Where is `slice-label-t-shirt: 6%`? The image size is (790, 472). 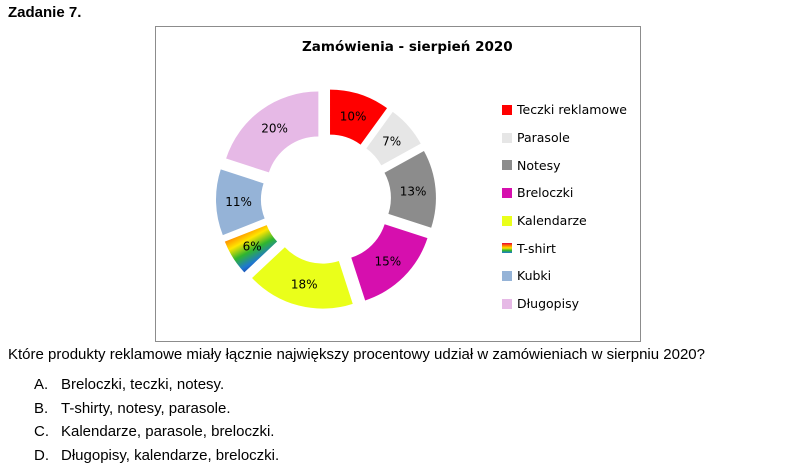
slice-label-t-shirt: 6% is located at coordinates (252, 246).